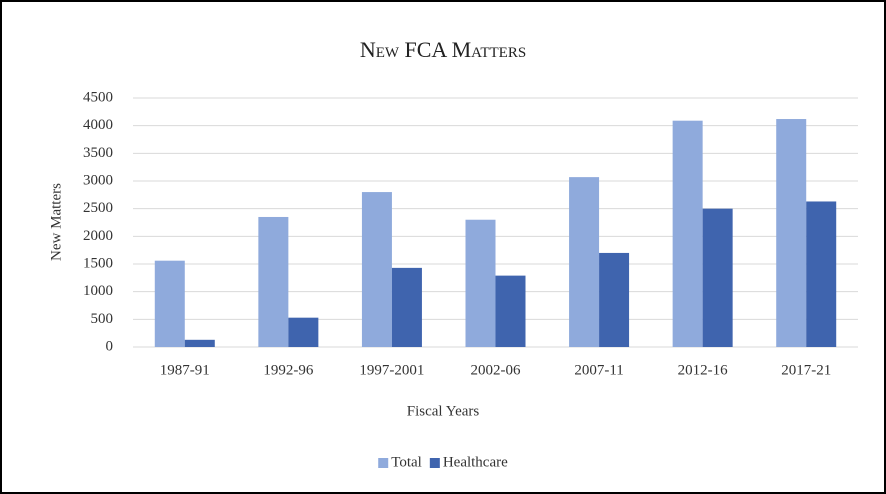 This screenshot has height=494, width=886. Describe the element at coordinates (98, 125) in the screenshot. I see `y-tick-label: 4000` at that location.